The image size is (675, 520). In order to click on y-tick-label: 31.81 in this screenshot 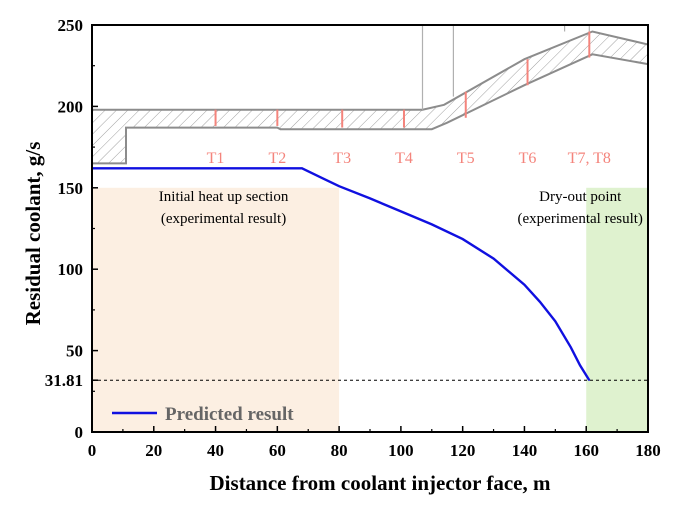, I will do `click(64, 380)`.